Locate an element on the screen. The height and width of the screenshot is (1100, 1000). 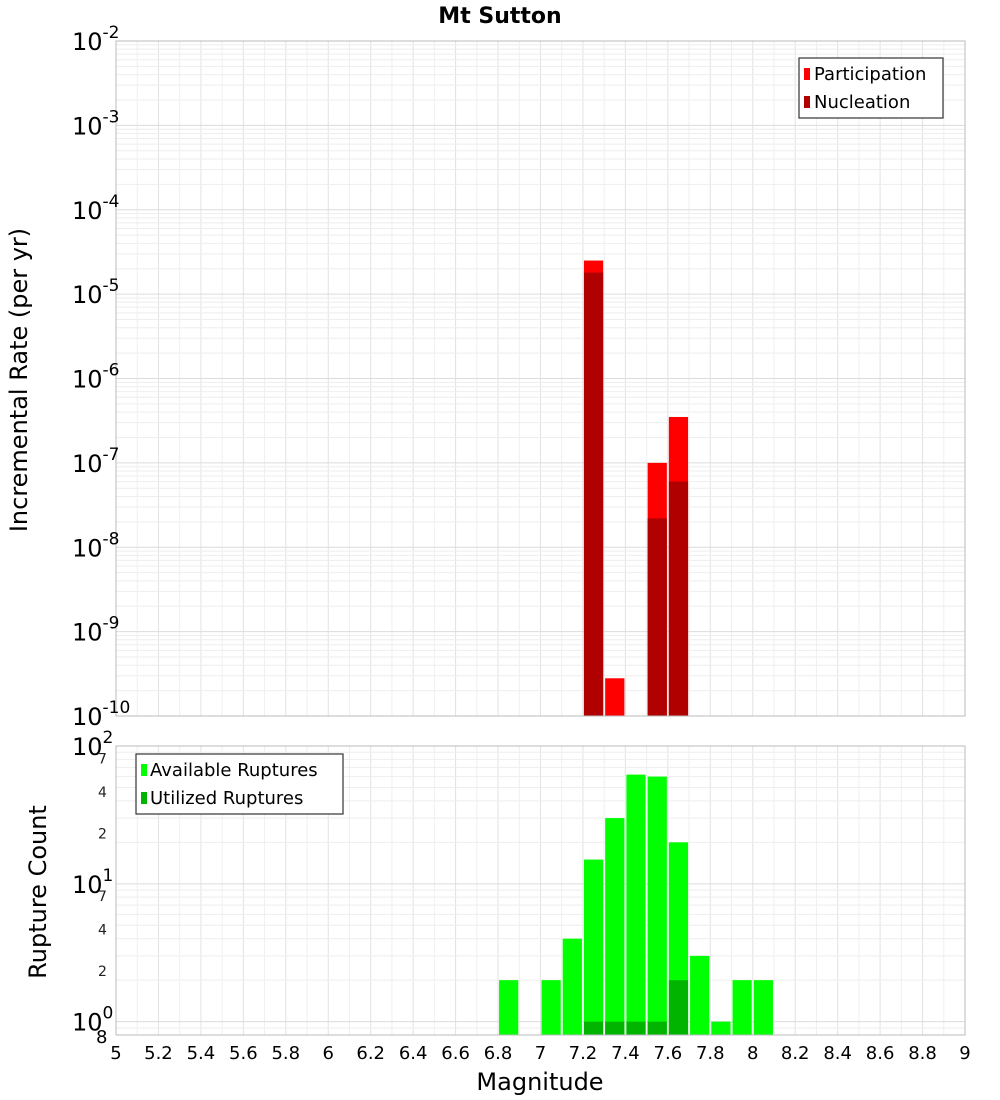
top-legend: Participation Nucleation is located at coordinates (871, 88).